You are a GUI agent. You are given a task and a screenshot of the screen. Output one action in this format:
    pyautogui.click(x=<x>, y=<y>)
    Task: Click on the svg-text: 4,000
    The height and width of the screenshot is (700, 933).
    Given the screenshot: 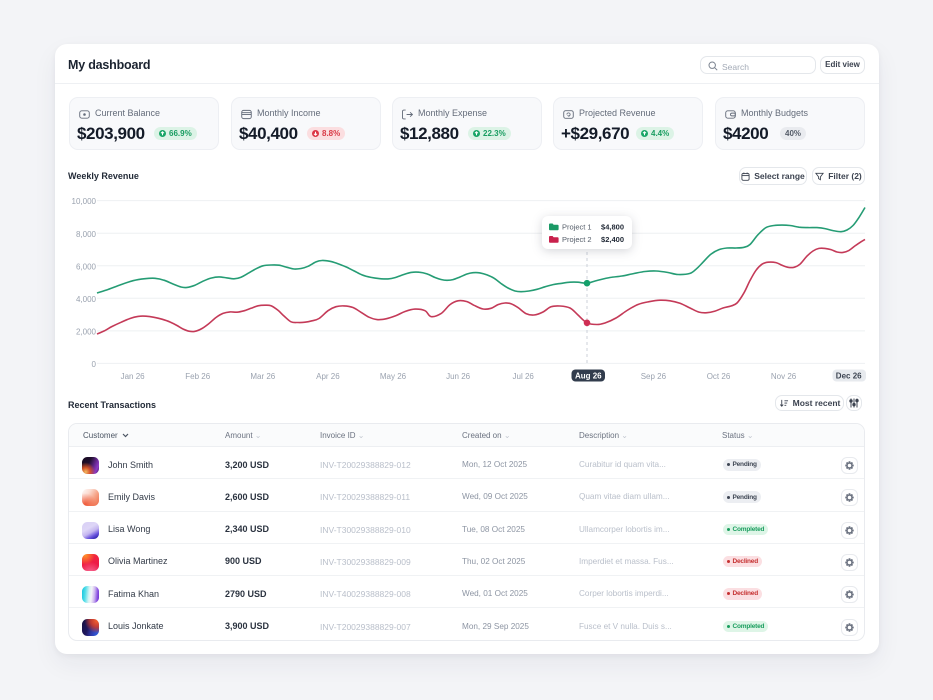 What is the action you would take?
    pyautogui.click(x=86, y=299)
    